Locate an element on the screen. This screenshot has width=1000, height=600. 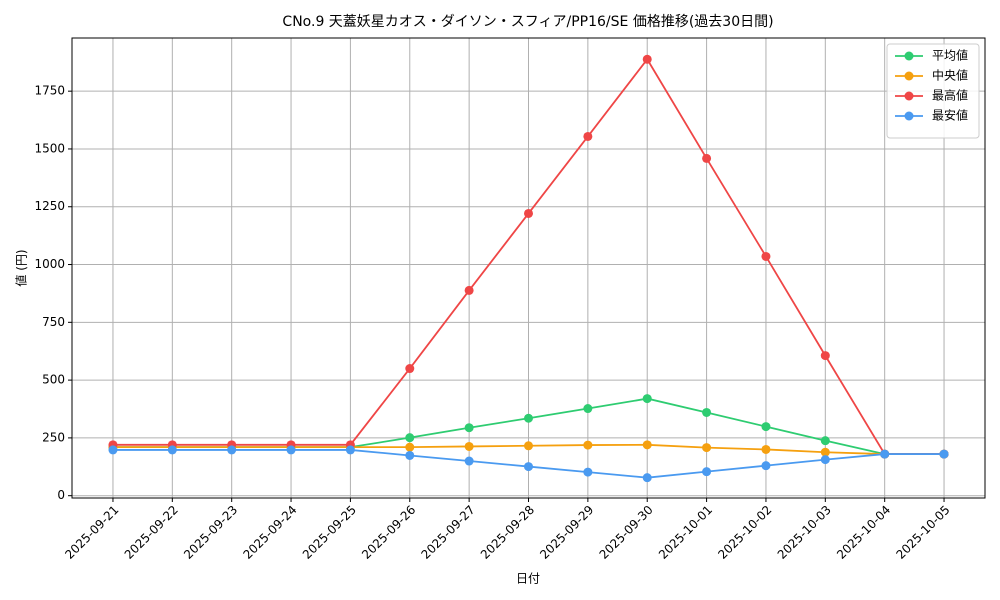
legend-label: 平均値 is located at coordinates (950, 55).